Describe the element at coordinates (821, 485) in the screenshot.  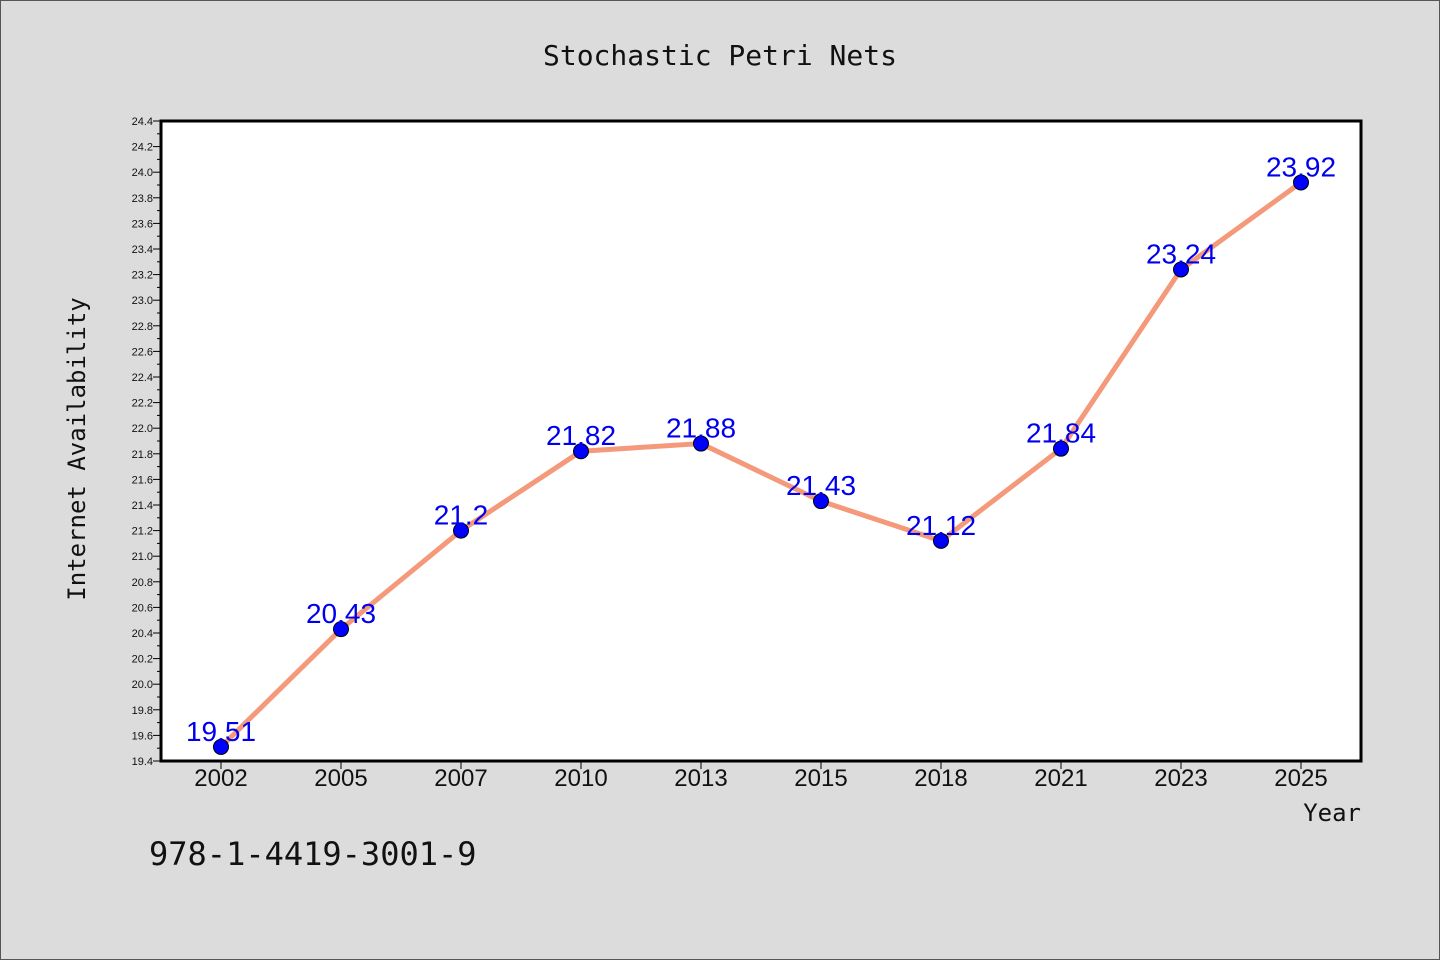
I see `data-label: 21.43` at that location.